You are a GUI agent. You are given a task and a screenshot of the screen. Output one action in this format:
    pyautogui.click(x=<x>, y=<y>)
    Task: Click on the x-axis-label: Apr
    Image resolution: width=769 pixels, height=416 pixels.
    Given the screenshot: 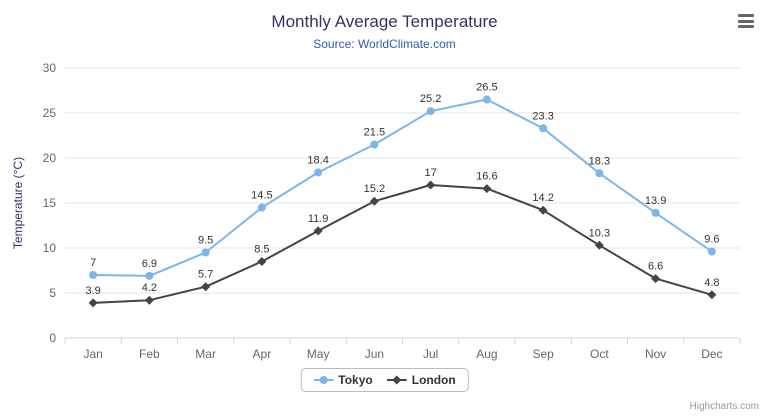 What is the action you would take?
    pyautogui.click(x=262, y=354)
    